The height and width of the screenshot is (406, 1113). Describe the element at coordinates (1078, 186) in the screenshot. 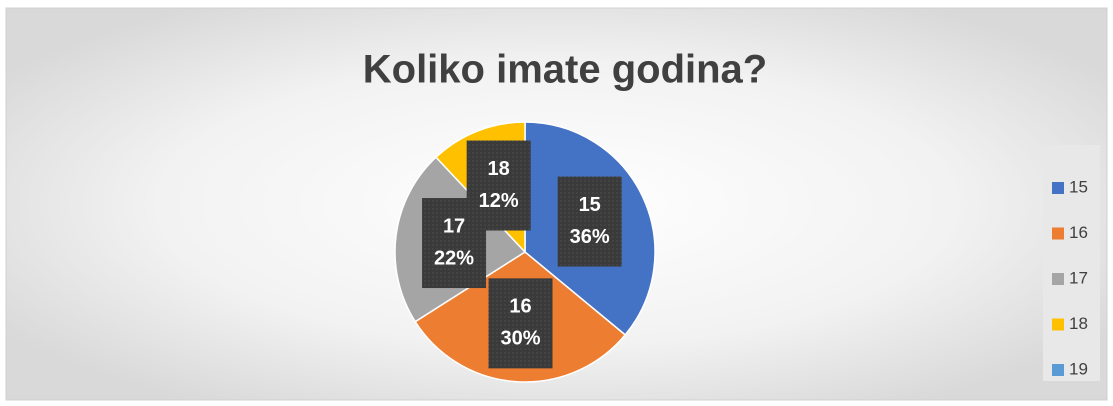

I see `legend-label: 15` at that location.